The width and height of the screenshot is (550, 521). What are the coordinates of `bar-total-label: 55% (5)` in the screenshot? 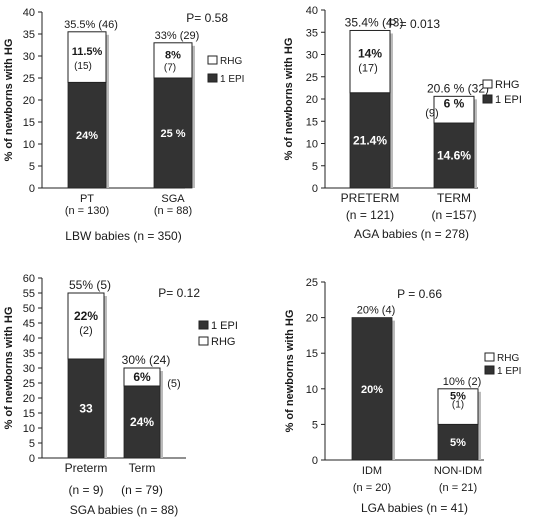 It's located at (90, 285).